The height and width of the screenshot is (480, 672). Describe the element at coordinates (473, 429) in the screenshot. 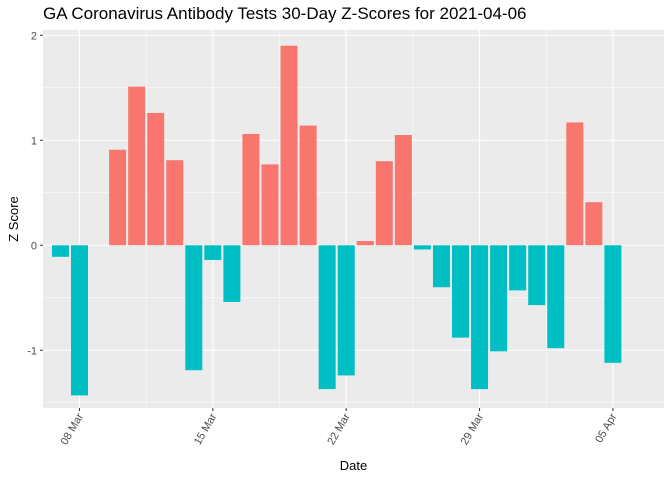

I see `x-tick-label: 29 Mar` at that location.